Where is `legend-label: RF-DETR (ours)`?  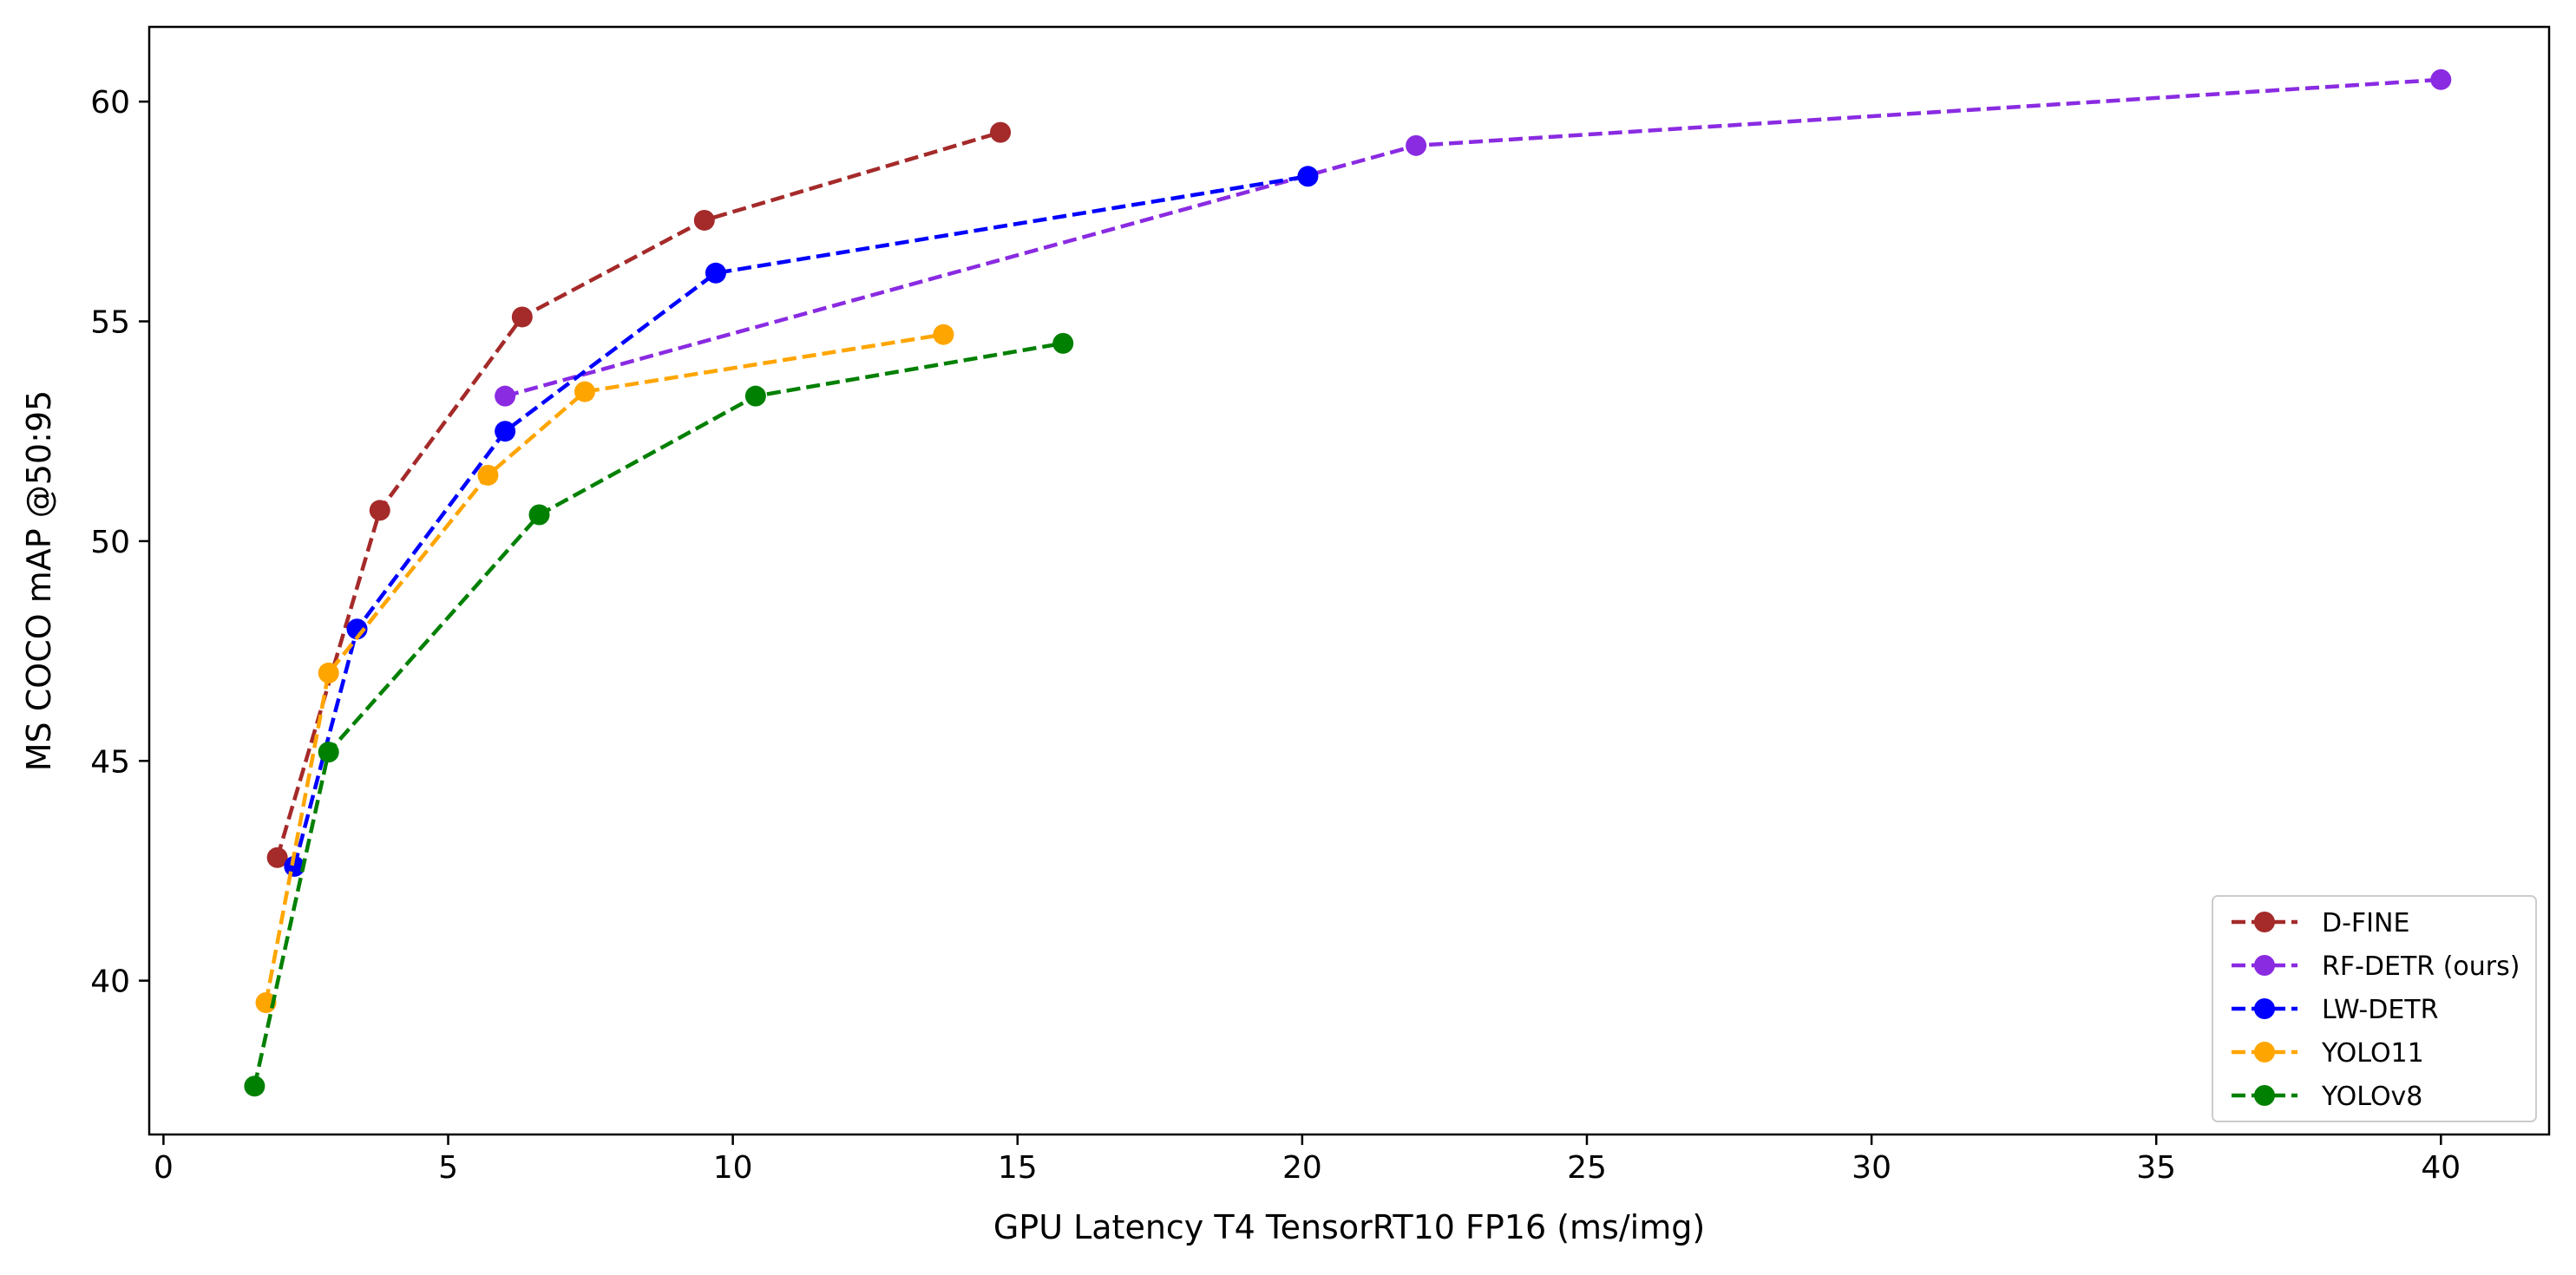
legend-label: RF-DETR (ours) is located at coordinates (2421, 966).